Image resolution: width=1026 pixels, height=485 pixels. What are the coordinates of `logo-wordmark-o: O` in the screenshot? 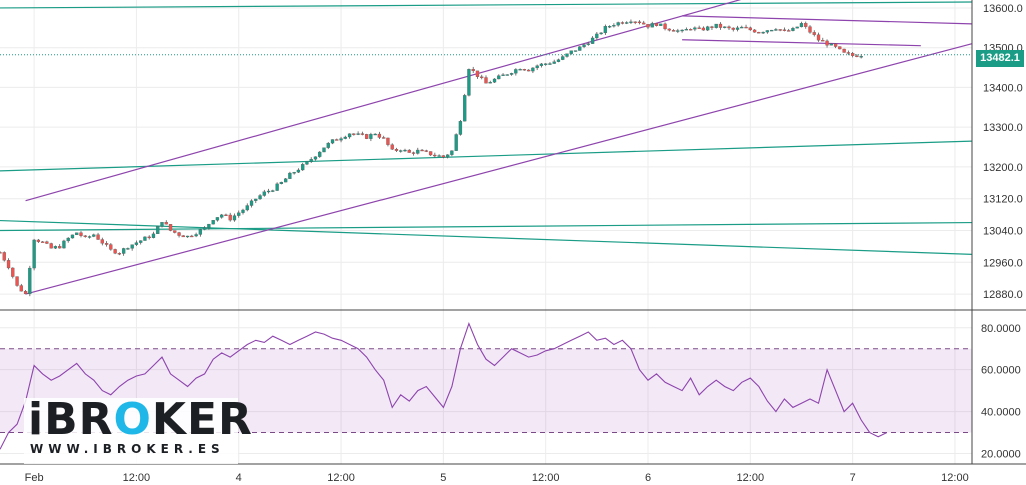 It's located at (132, 419).